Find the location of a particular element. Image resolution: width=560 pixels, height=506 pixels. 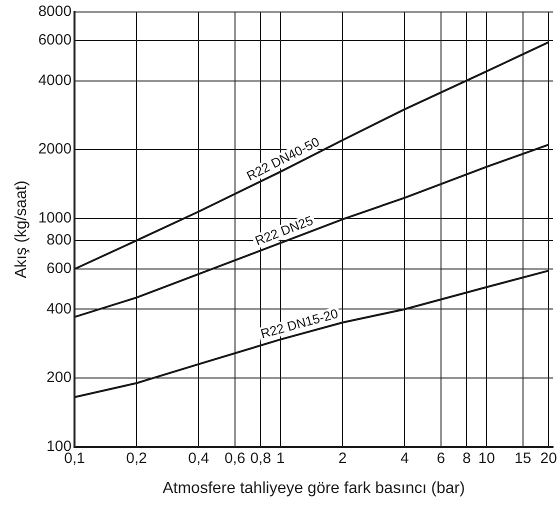

x-tick-label: 6 is located at coordinates (441, 458).